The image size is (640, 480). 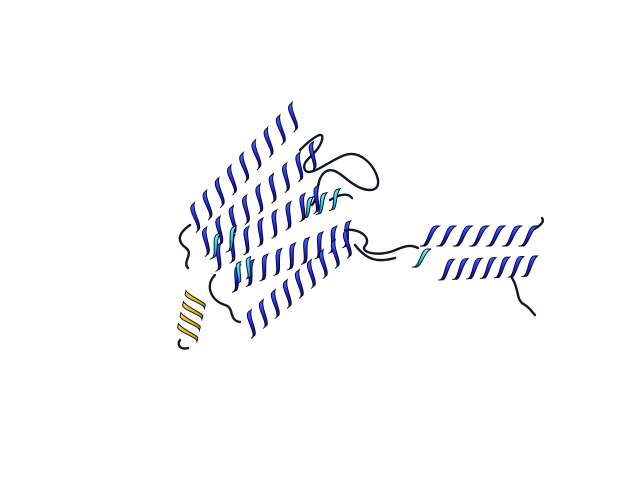 I want to click on helix-d, so click(x=291, y=256).